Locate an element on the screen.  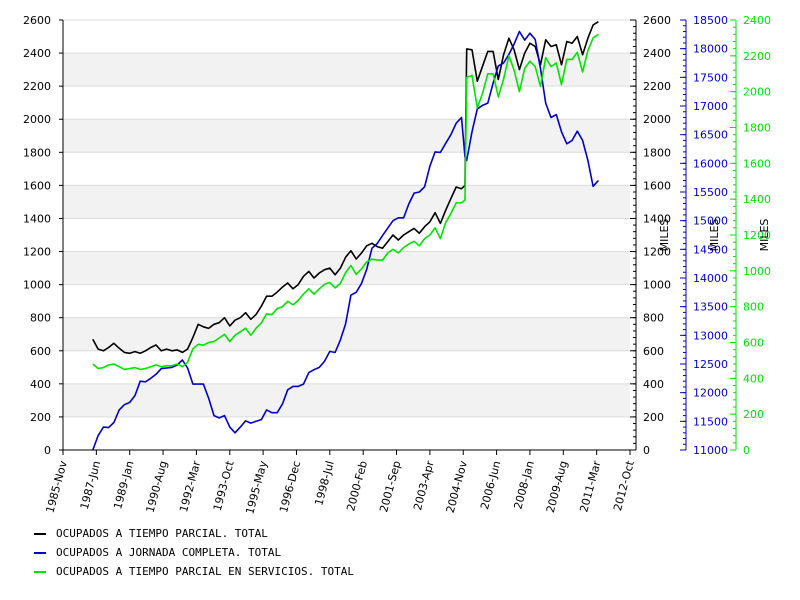
right1-axis-tick-label: 1400 is located at coordinates (657, 218).